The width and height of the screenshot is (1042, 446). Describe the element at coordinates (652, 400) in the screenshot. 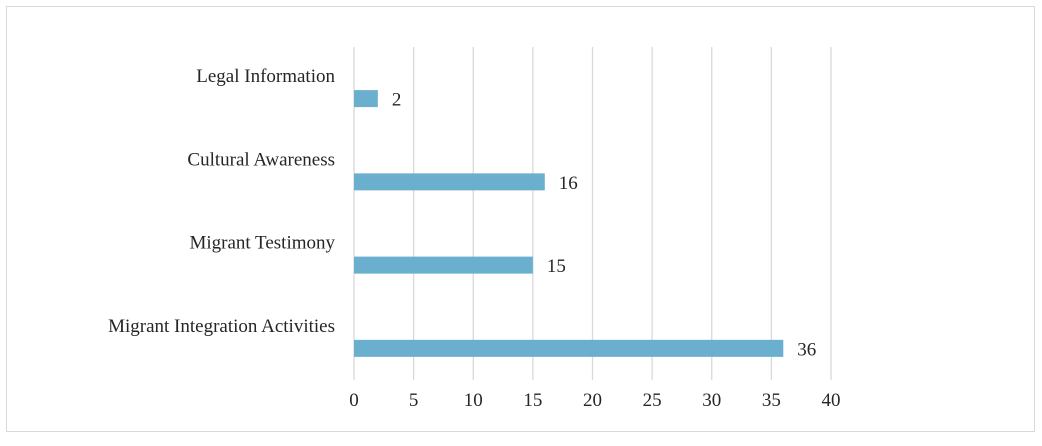

I see `x-tick-label: 25` at that location.